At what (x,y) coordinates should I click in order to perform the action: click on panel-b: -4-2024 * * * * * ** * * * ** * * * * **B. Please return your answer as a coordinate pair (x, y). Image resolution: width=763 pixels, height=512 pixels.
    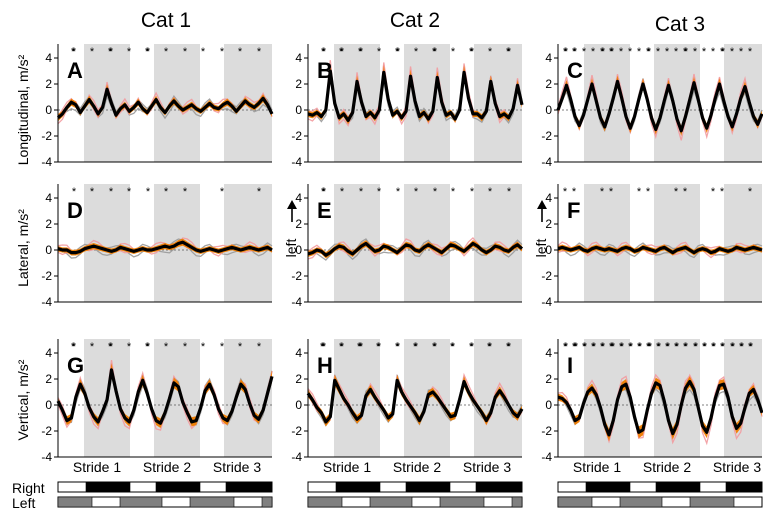
    Looking at the image, I should click on (406, 106).